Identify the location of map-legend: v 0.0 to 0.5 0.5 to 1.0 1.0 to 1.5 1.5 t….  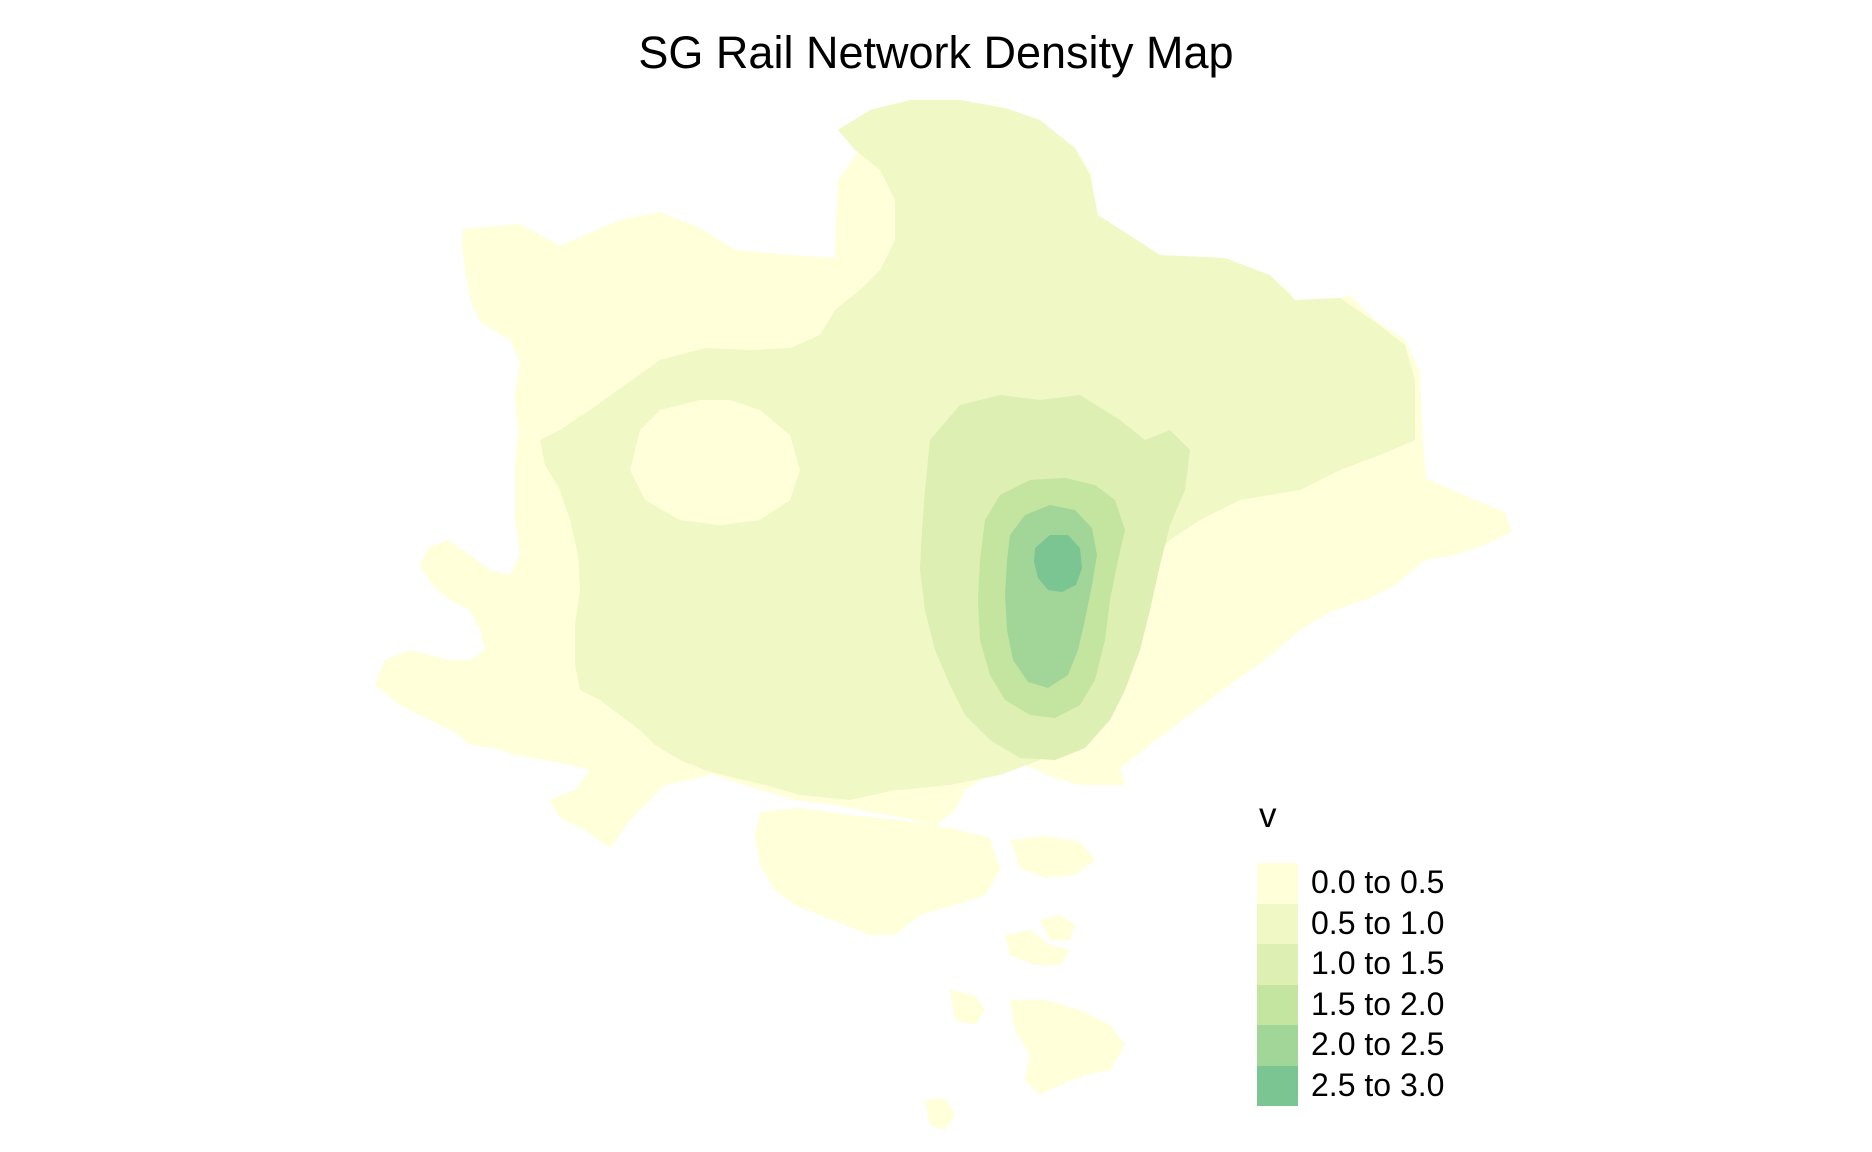
(1350, 951).